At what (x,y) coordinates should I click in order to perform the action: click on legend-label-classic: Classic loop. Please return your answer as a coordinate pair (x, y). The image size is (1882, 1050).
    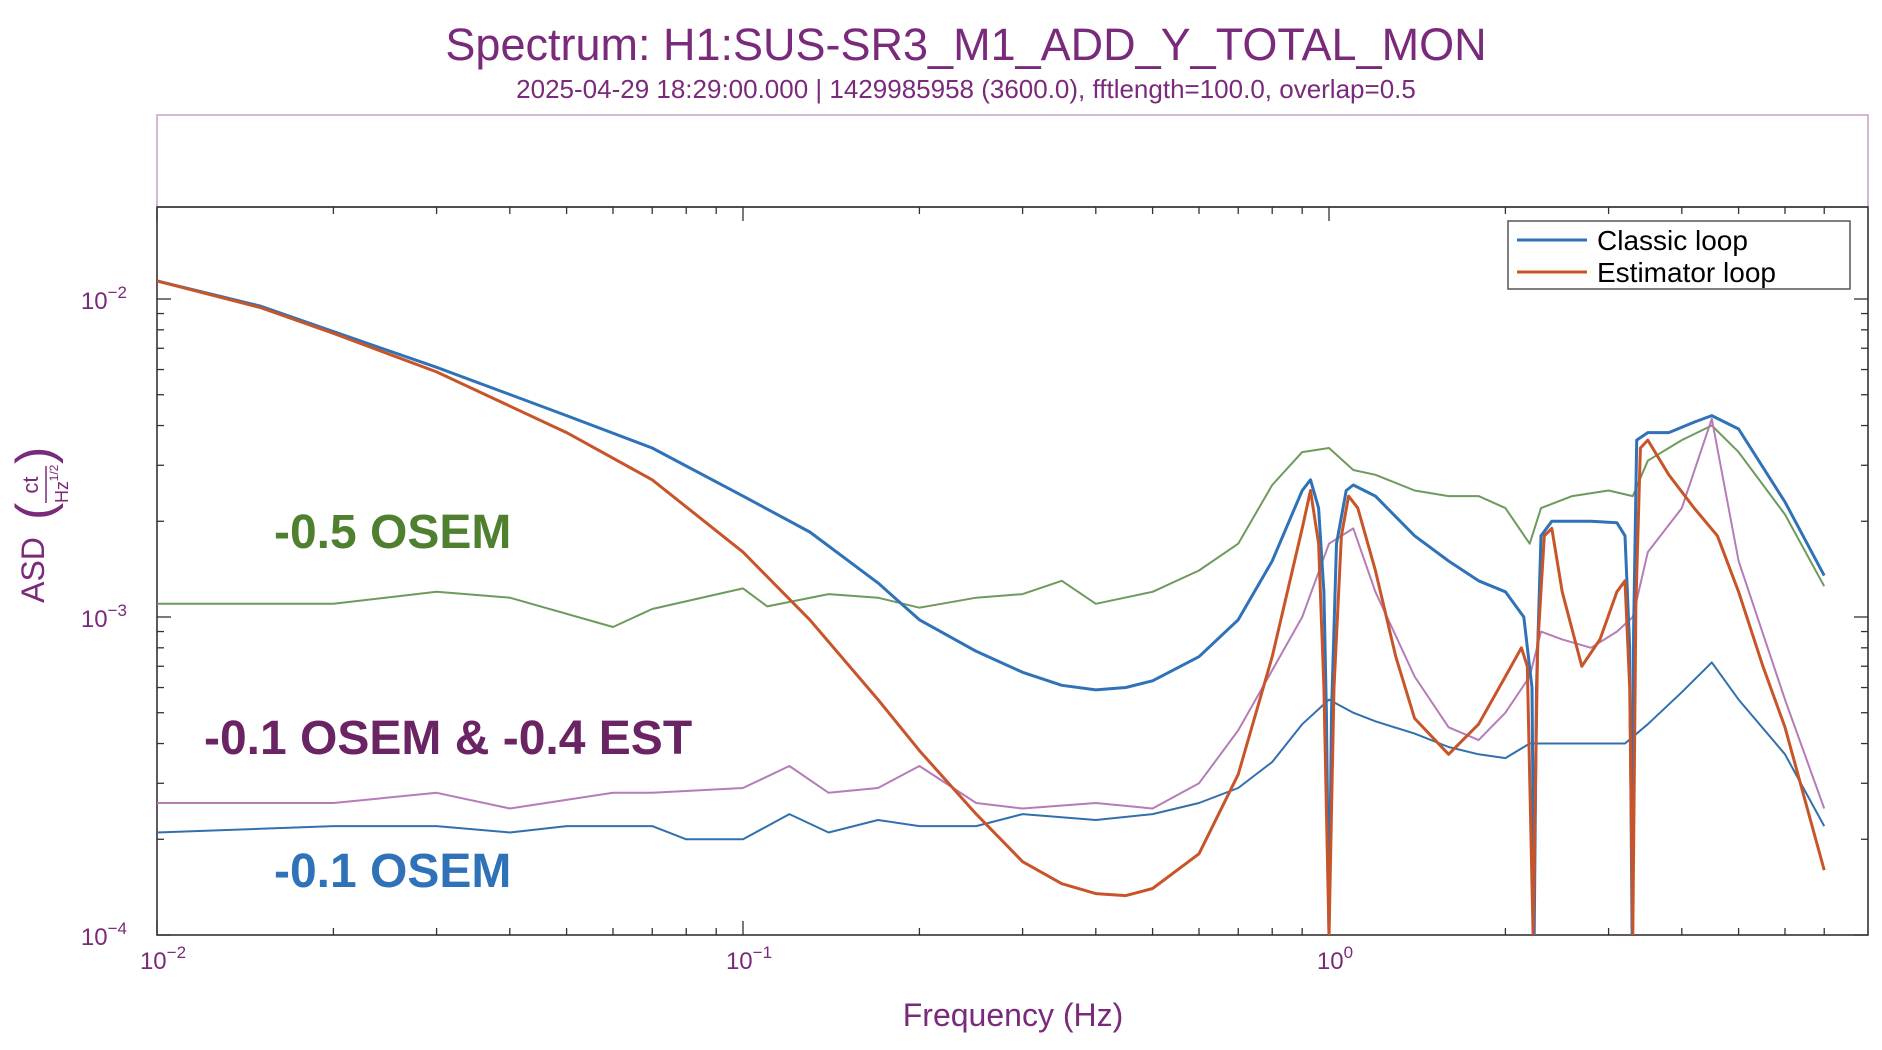
    Looking at the image, I should click on (1672, 240).